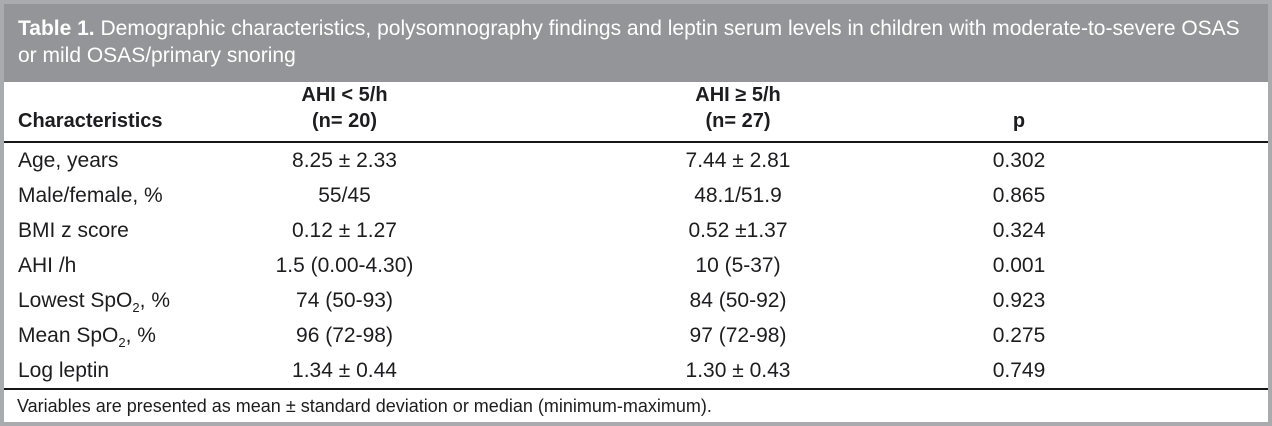 This screenshot has width=1272, height=426. I want to click on group1-value-cell: 1.34 ± 0.44, so click(344, 370).